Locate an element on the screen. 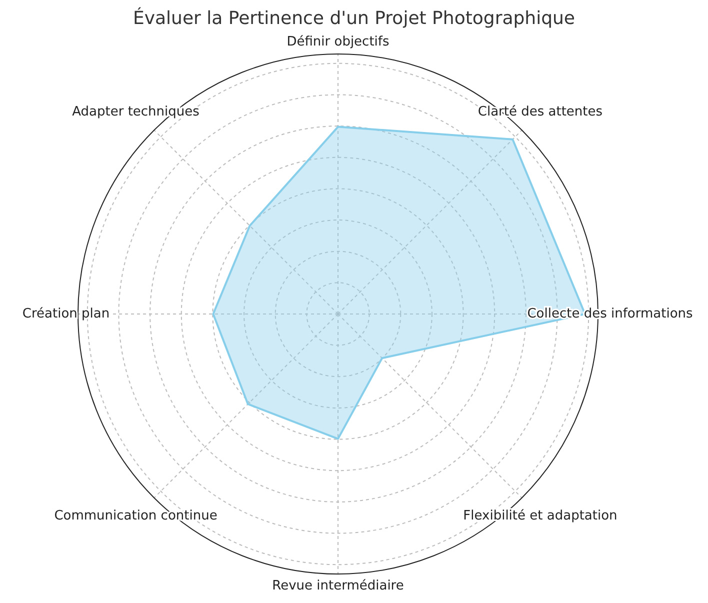  spoke-label: Définir objectifs is located at coordinates (338, 42).